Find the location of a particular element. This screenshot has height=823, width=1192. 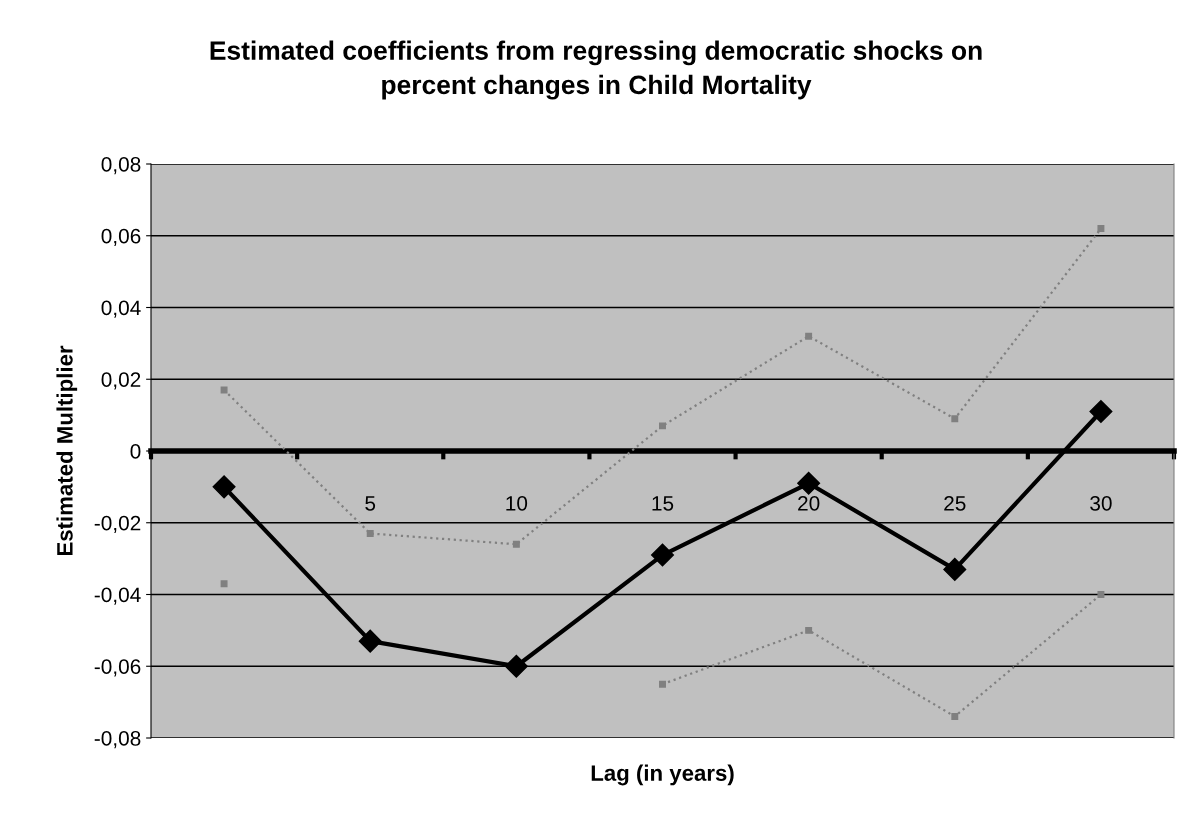

x-axis-title: Lag (in years) is located at coordinates (662, 775).